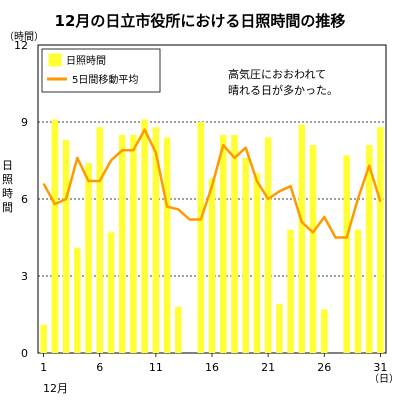 This screenshot has height=400, width=400. I want to click on legend-box, so click(101, 70).